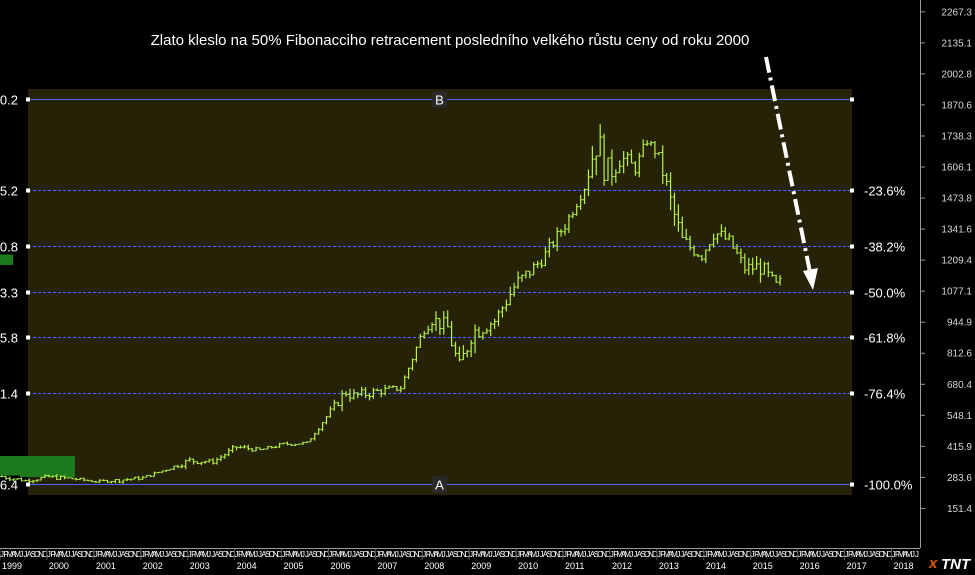  What do you see at coordinates (948, 563) in the screenshot?
I see `tnt-logo: x TNT` at bounding box center [948, 563].